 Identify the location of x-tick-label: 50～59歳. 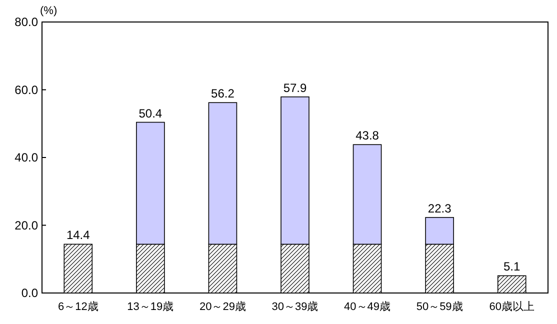
(439, 306).